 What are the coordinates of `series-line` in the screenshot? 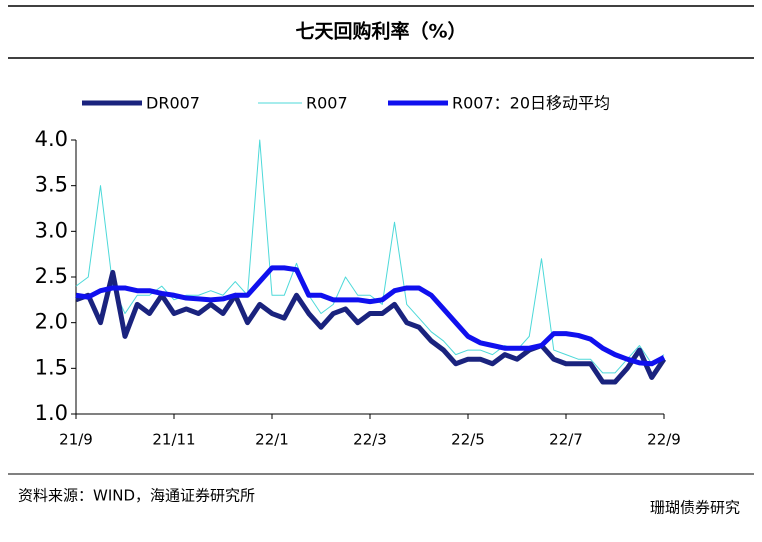 It's located at (370, 316).